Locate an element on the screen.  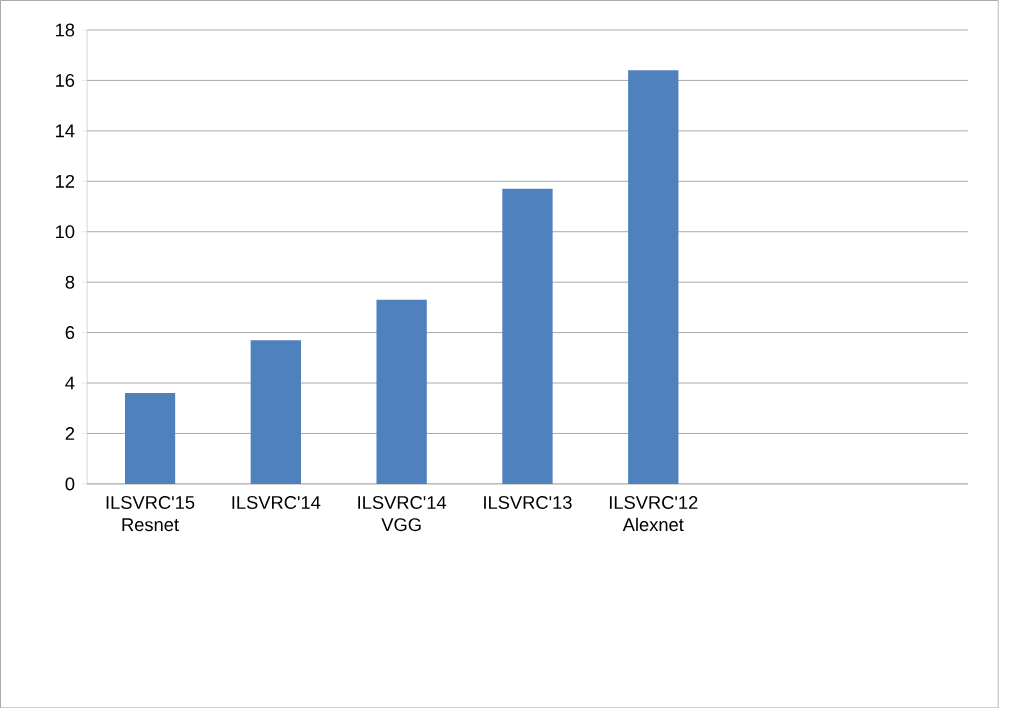
y-tick-label: 12 is located at coordinates (65, 181).